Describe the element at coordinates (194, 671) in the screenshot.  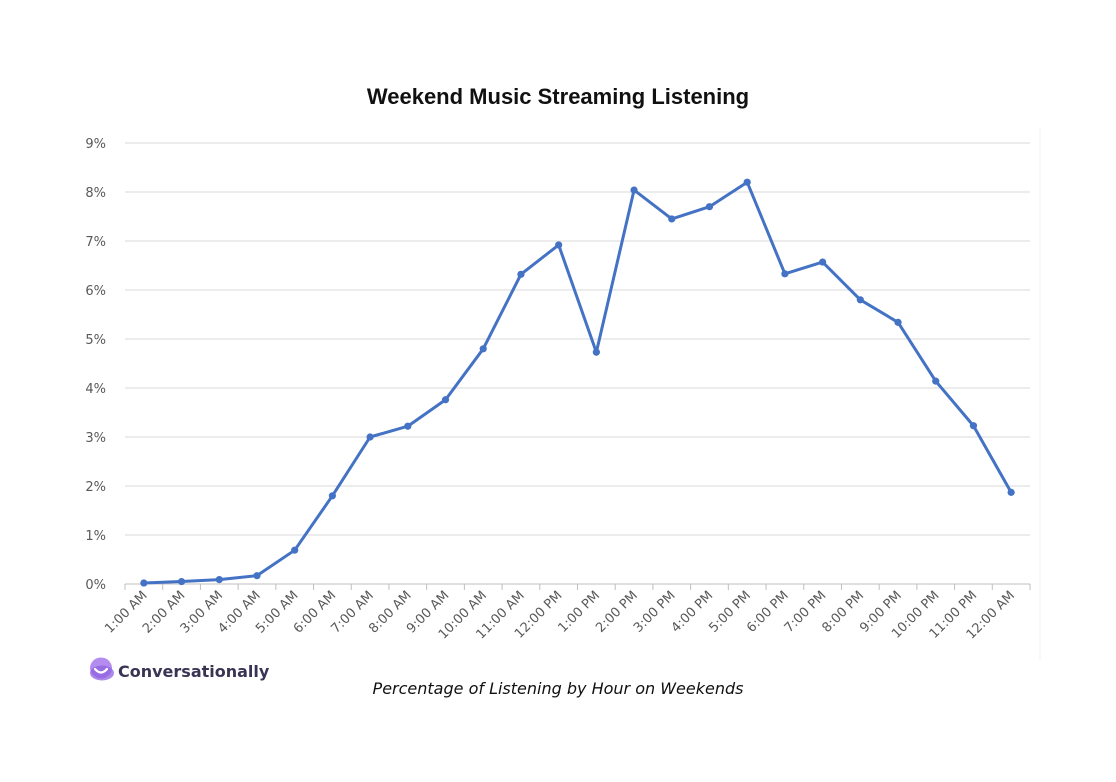
I see `logo-text: Conversationally` at that location.